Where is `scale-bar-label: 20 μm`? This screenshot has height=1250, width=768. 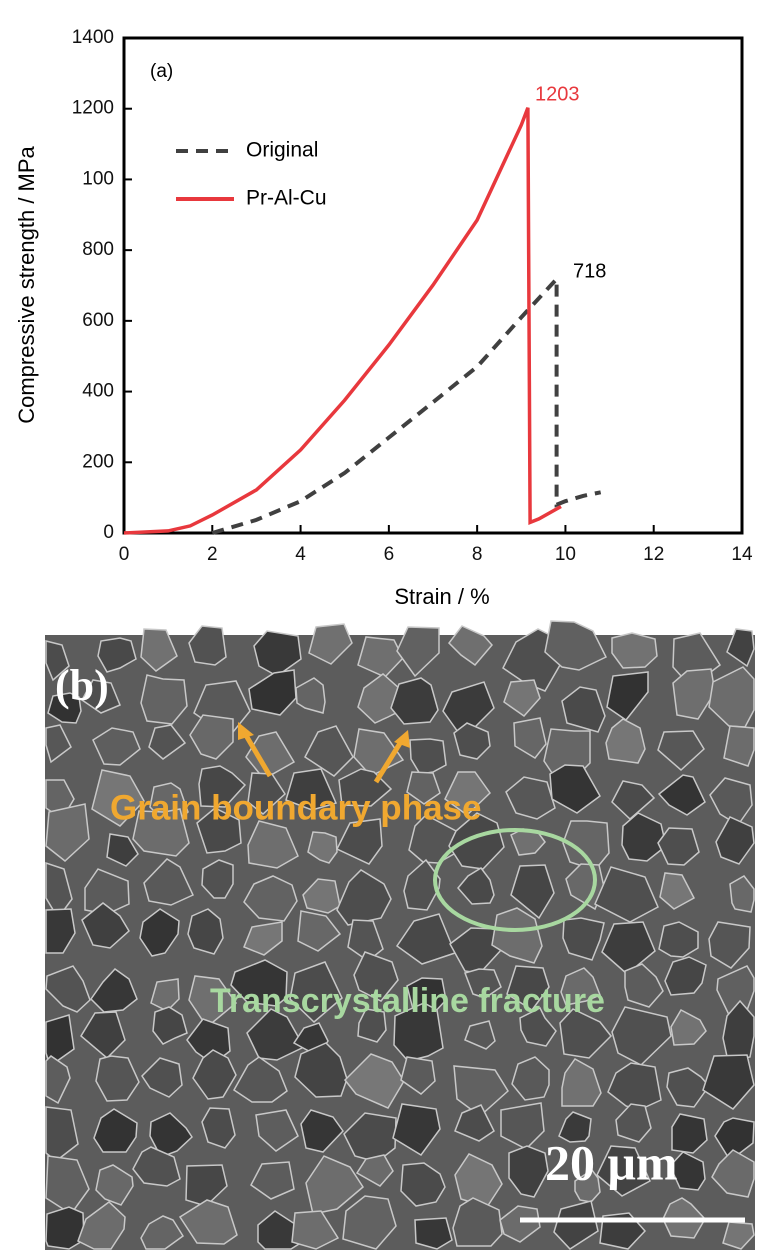 scale-bar-label: 20 μm is located at coordinates (611, 1162).